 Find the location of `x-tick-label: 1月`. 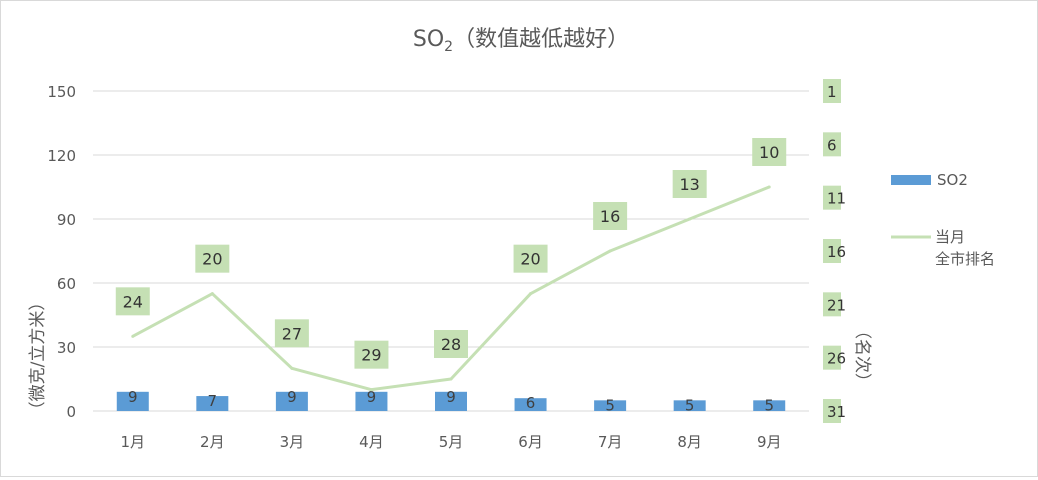

x-tick-label: 1月 is located at coordinates (133, 442).